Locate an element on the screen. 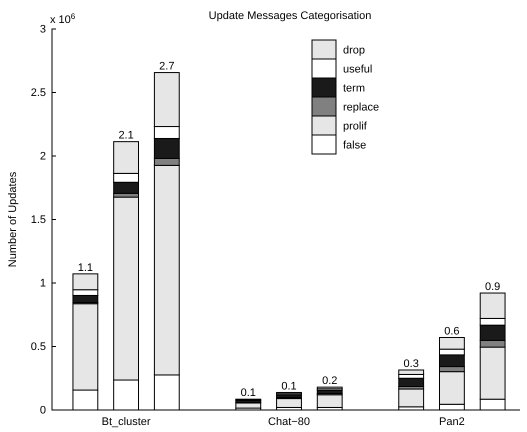 The height and width of the screenshot is (432, 527). total-label: 0.9 is located at coordinates (492, 287).